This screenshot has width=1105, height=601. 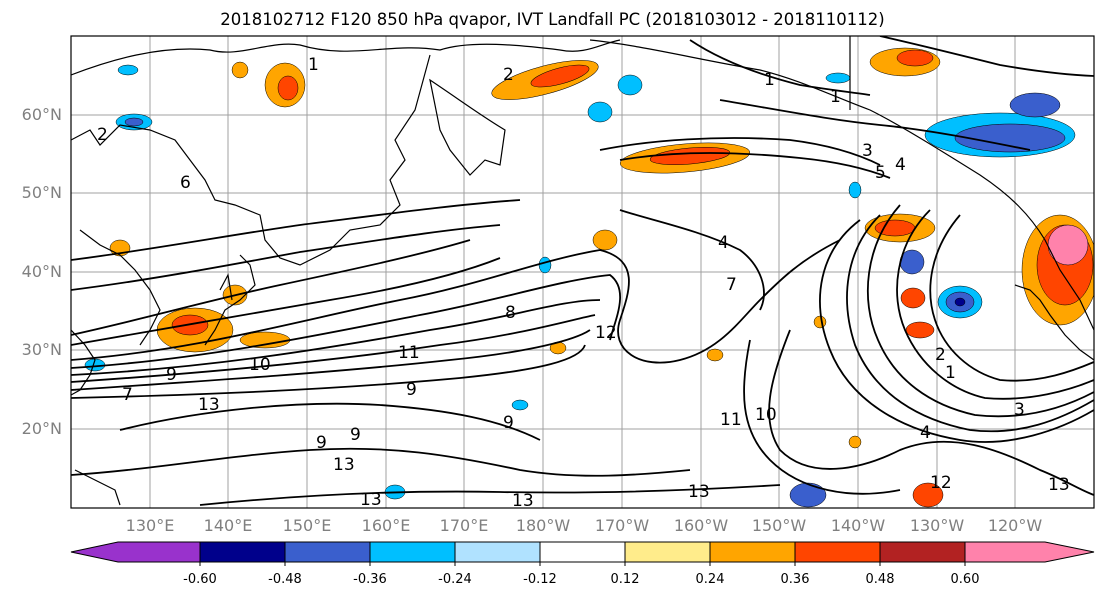 What do you see at coordinates (625, 579) in the screenshot?
I see `colorbar-label: 0.12` at bounding box center [625, 579].